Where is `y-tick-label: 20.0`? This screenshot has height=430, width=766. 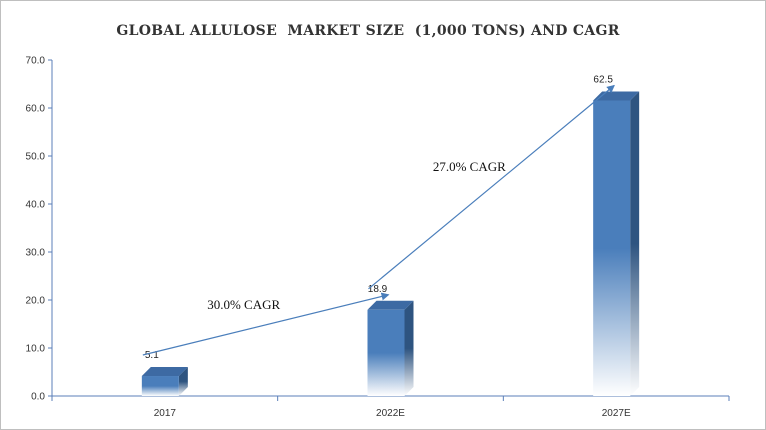
y-tick-label: 20.0 is located at coordinates (36, 301).